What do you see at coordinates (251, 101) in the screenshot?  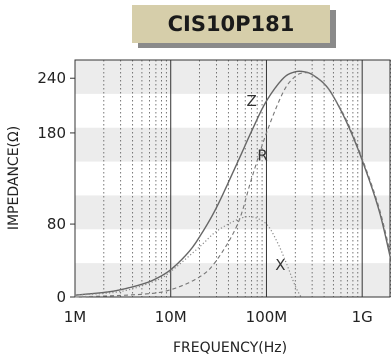 I see `curve-label-z: Z` at bounding box center [251, 101].